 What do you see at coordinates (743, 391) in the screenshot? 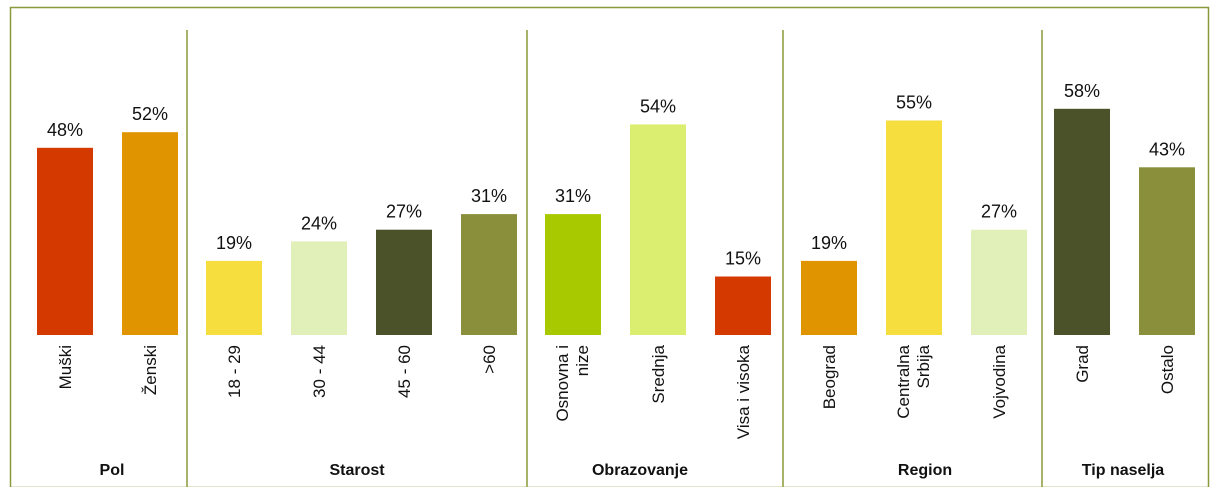
I see `category-label: Visa i visoka` at bounding box center [743, 391].